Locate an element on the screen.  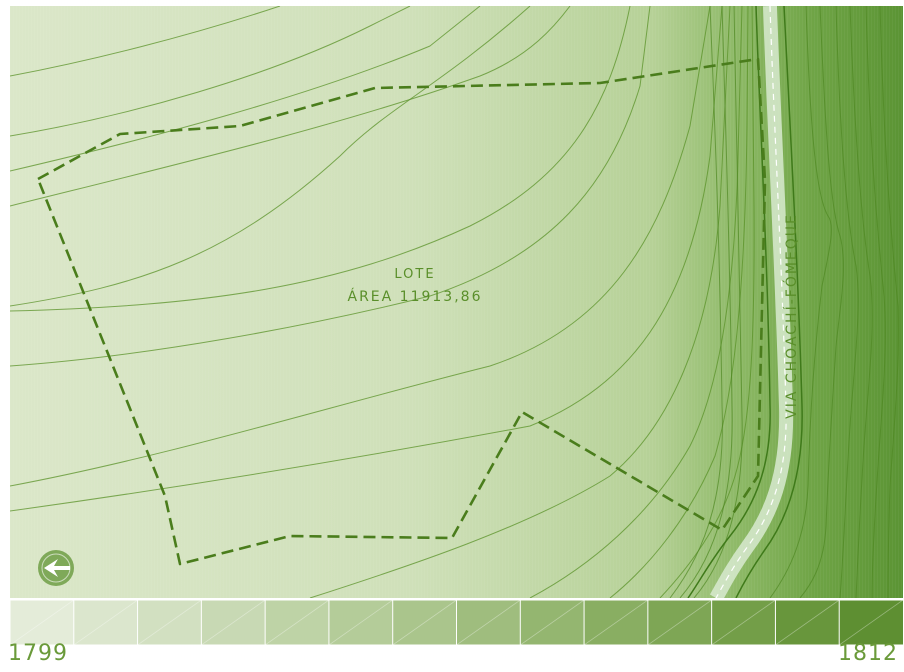
road-label: VIA CHOACHÍ-FÓMEQUE is located at coordinates (791, 316).